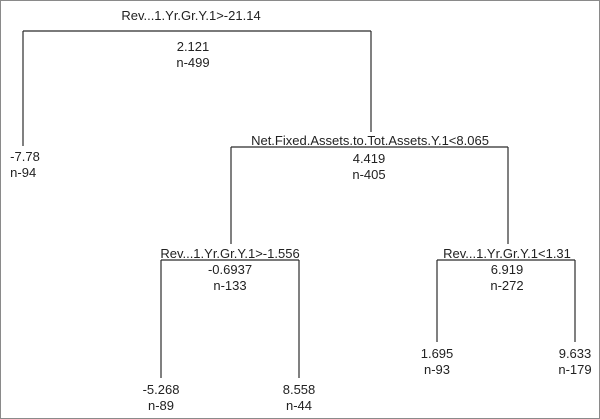 Image resolution: width=600 pixels, height=419 pixels. I want to click on root-value: 2.121, so click(193, 46).